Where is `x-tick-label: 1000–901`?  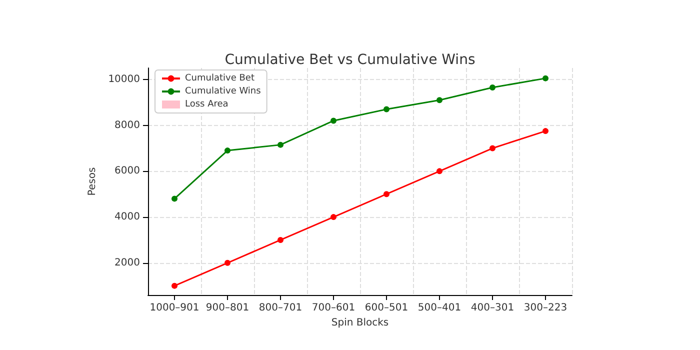
x-tick-label: 1000–901 is located at coordinates (175, 308).